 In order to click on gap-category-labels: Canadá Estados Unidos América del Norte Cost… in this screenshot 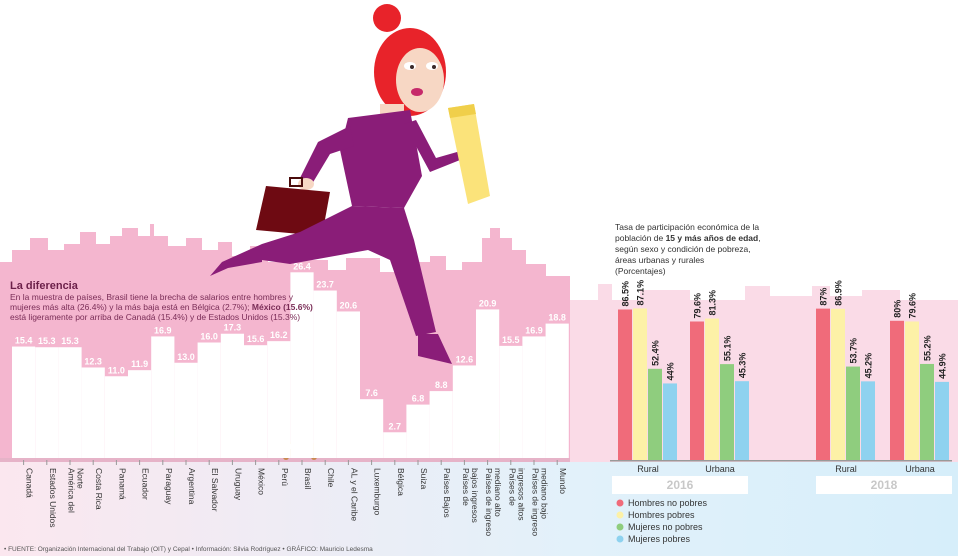, I will do `click(297, 502)`.